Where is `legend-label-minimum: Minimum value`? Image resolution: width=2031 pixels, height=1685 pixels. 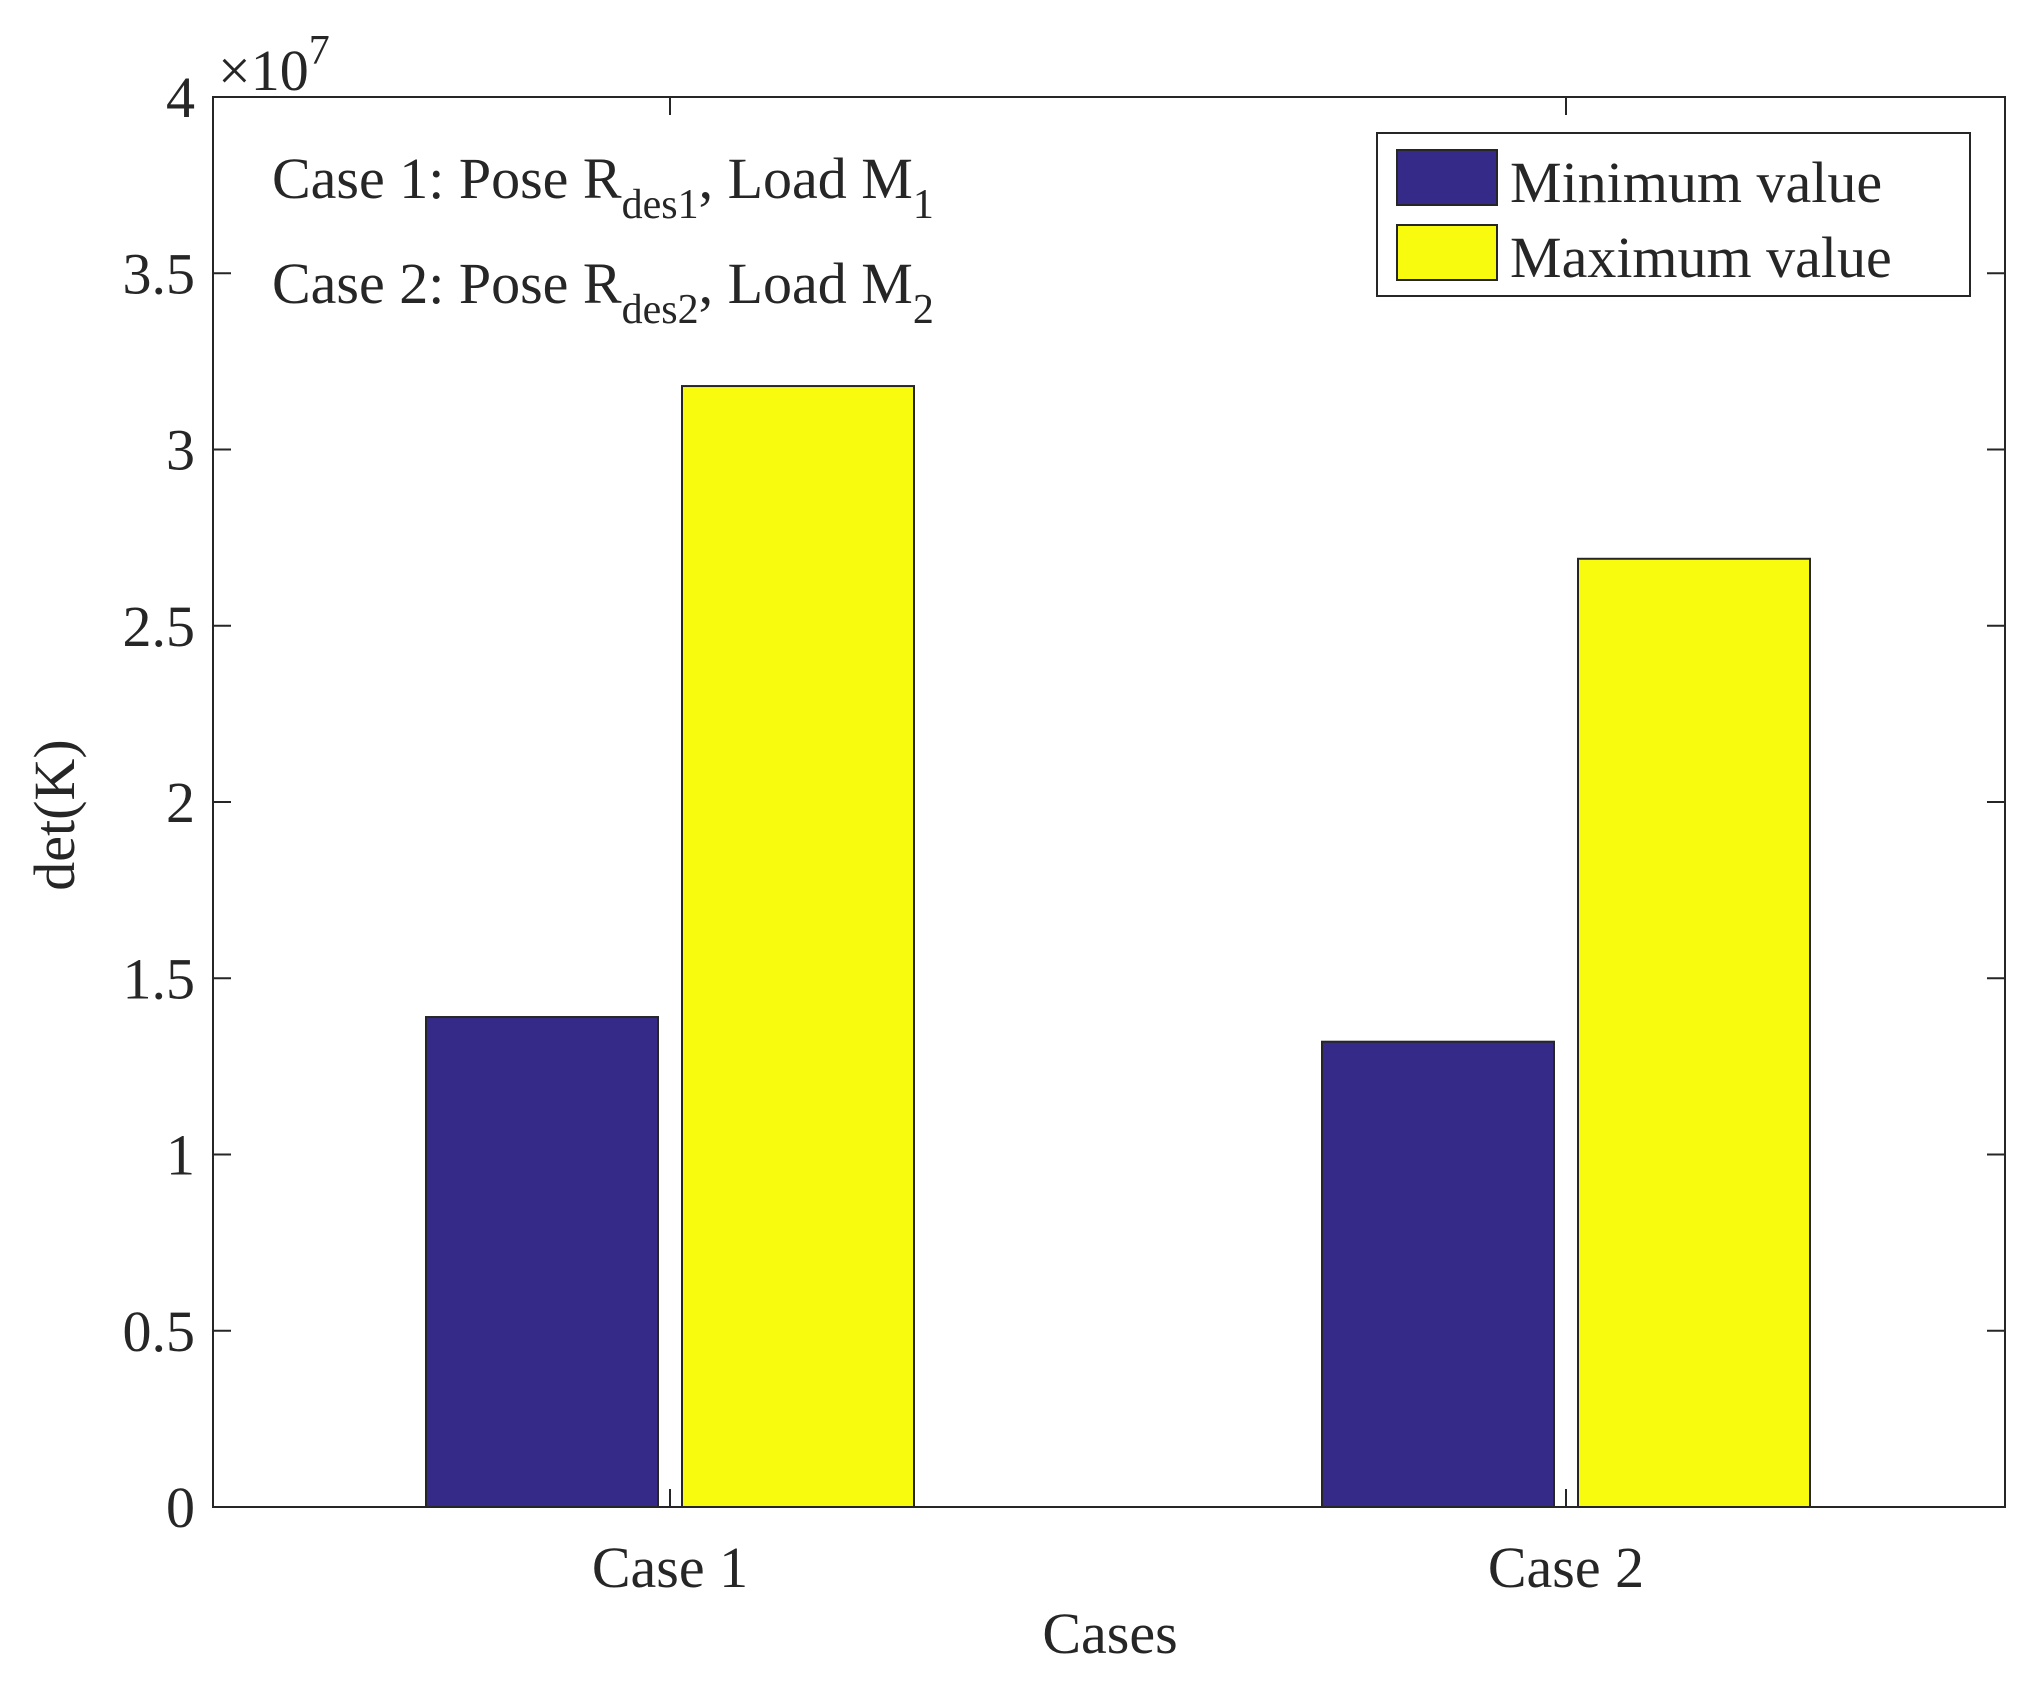
legend-label-minimum: Minimum value is located at coordinates (1696, 182).